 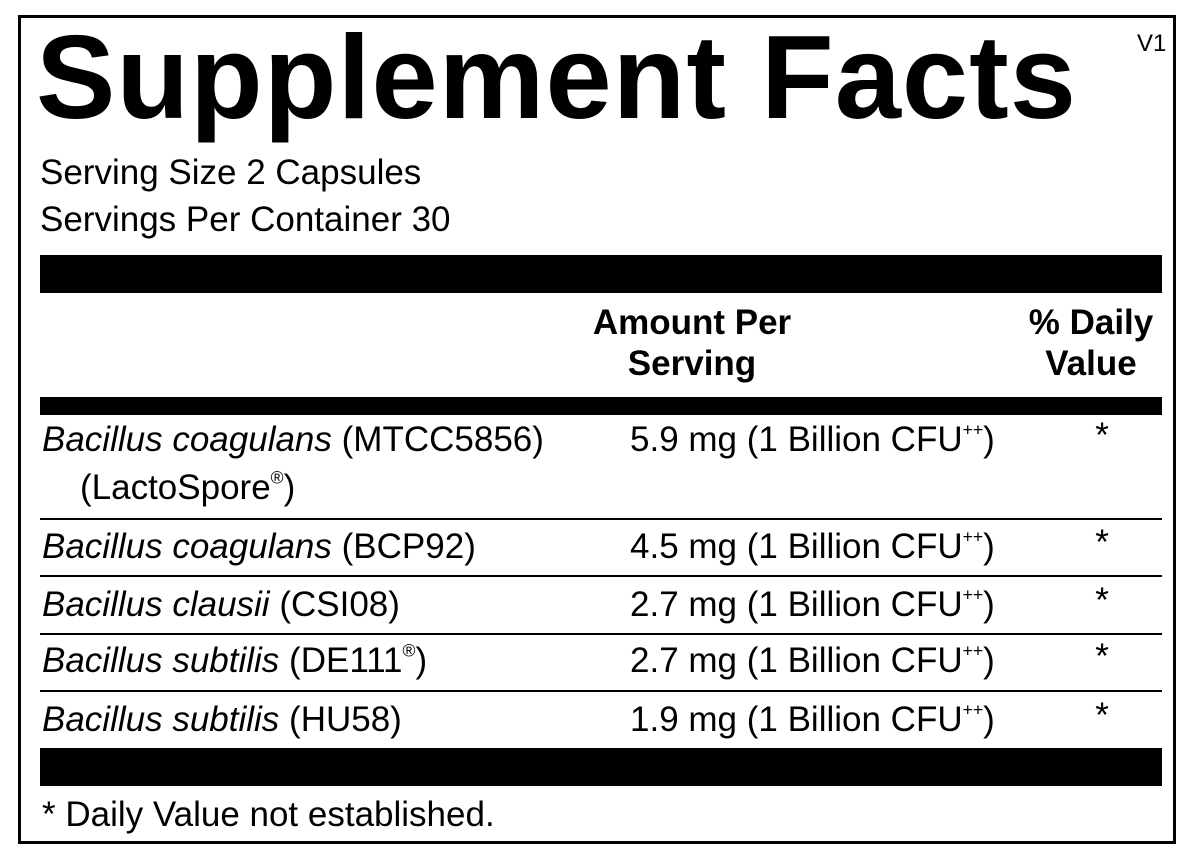 I want to click on ingredient-strain: (BCP92), so click(x=408, y=546).